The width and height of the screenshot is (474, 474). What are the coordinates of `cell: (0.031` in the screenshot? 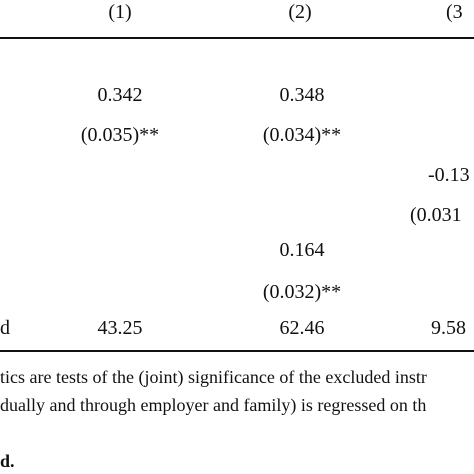 It's located at (436, 215).